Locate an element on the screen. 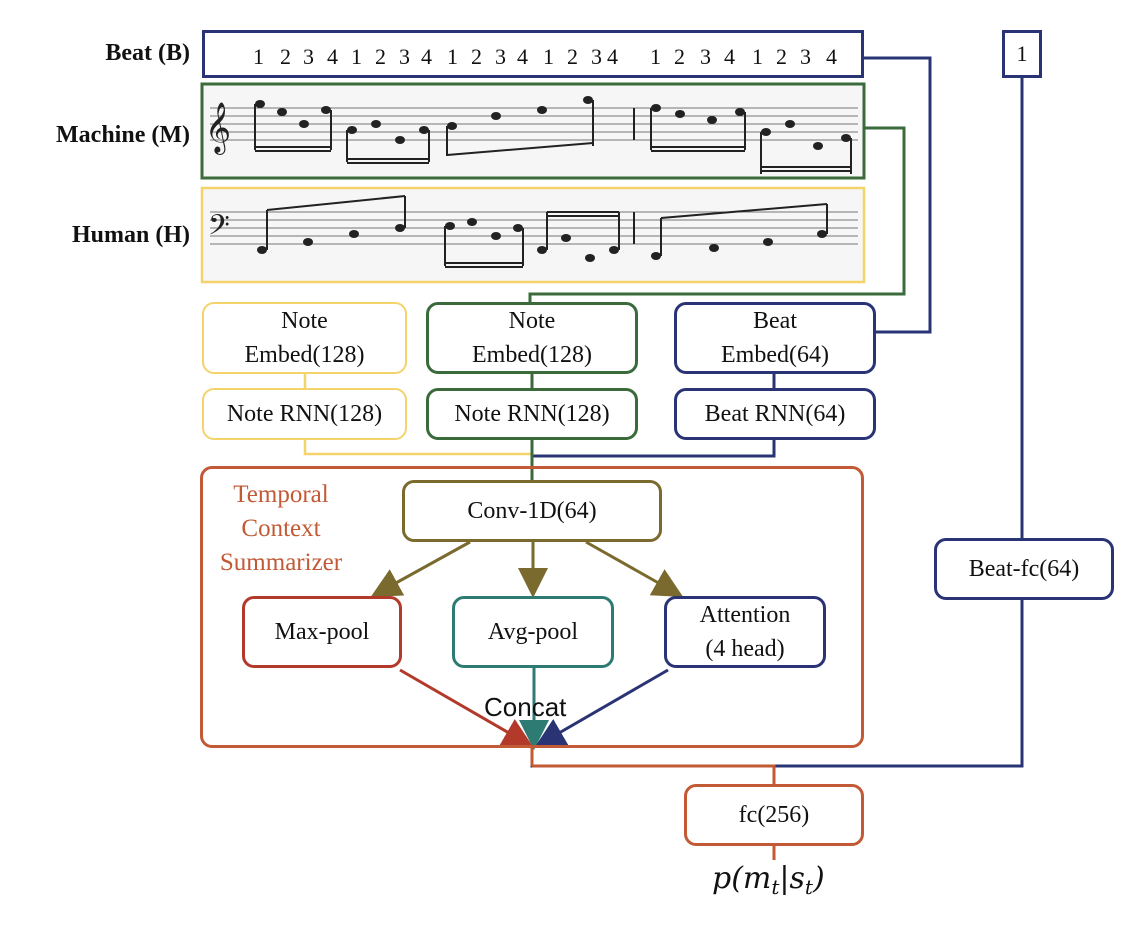 The image size is (1142, 926). human-staff: 𝄢 is located at coordinates (533, 235).